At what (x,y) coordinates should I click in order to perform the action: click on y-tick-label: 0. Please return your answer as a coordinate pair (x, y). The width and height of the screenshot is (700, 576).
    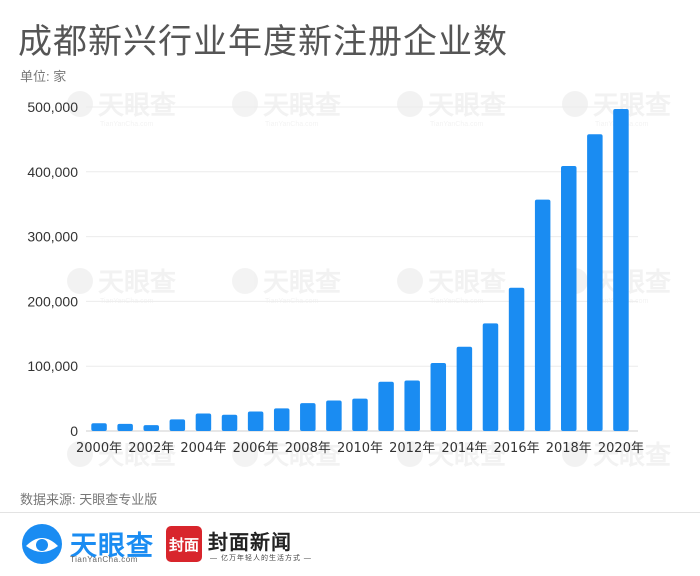
    Looking at the image, I should click on (74, 431).